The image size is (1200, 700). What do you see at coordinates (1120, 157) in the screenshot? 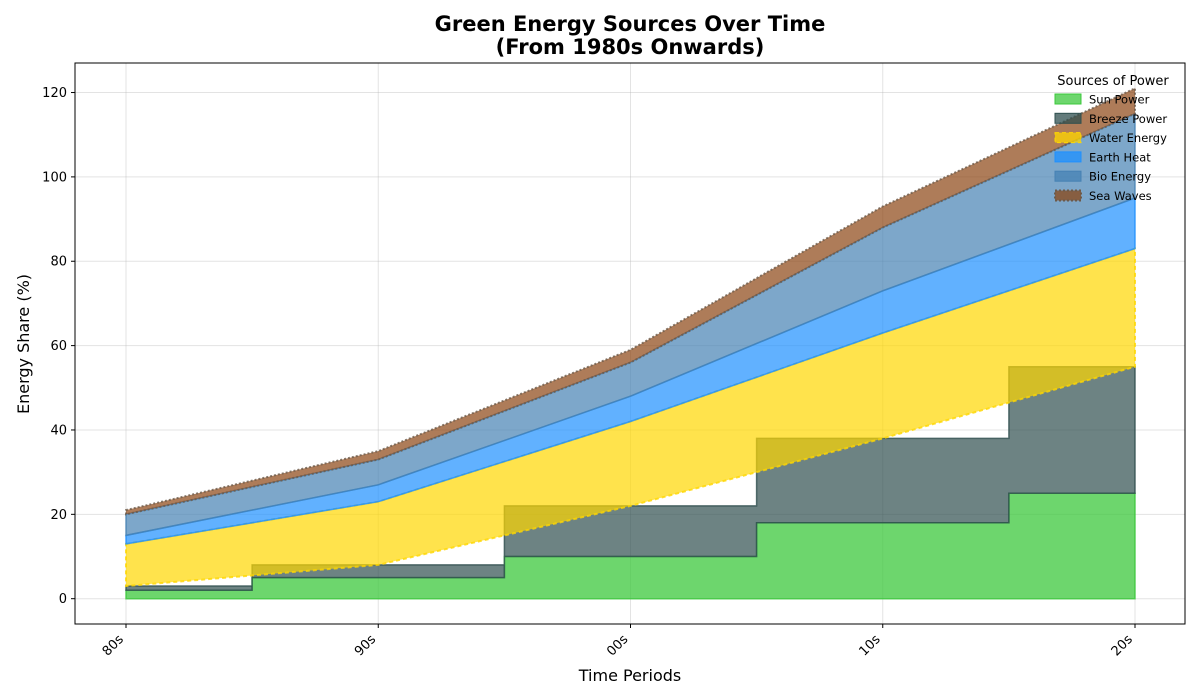
I see `legend-label-earth-heat: Earth Heat` at bounding box center [1120, 157].